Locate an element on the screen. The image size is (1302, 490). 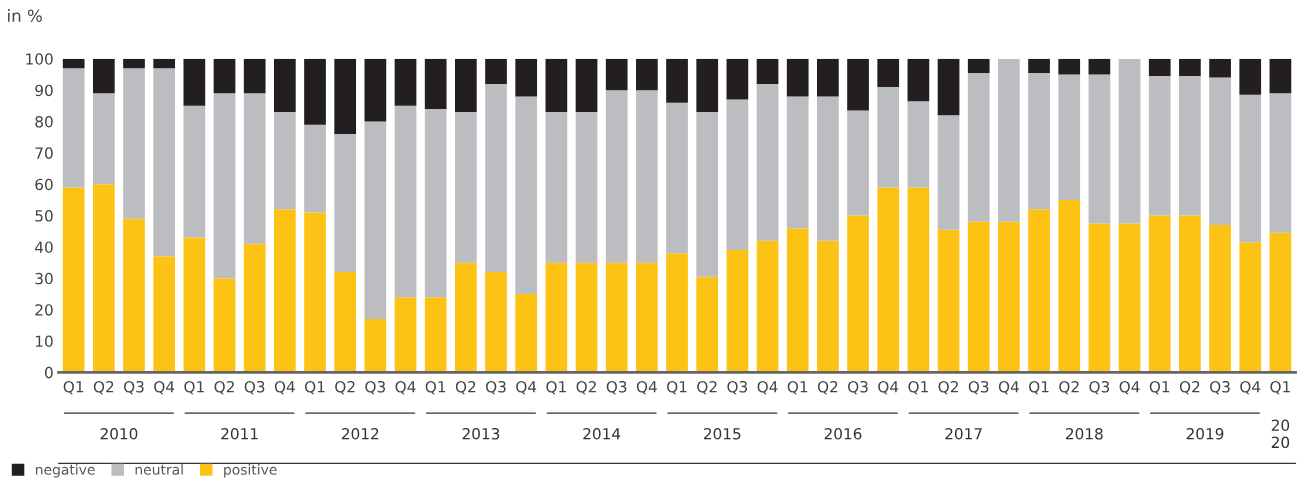
y-tick-label: 100 is located at coordinates (39, 59).